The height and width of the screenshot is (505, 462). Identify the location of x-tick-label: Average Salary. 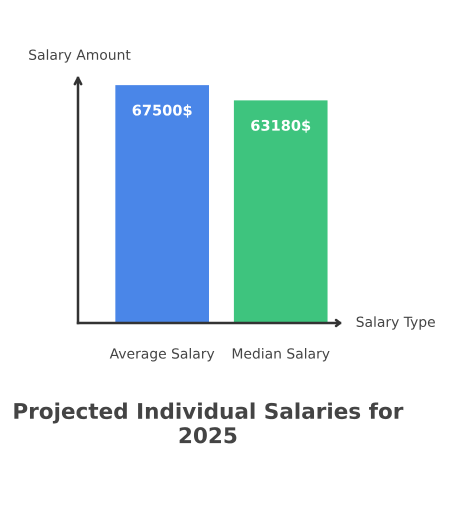
(162, 355).